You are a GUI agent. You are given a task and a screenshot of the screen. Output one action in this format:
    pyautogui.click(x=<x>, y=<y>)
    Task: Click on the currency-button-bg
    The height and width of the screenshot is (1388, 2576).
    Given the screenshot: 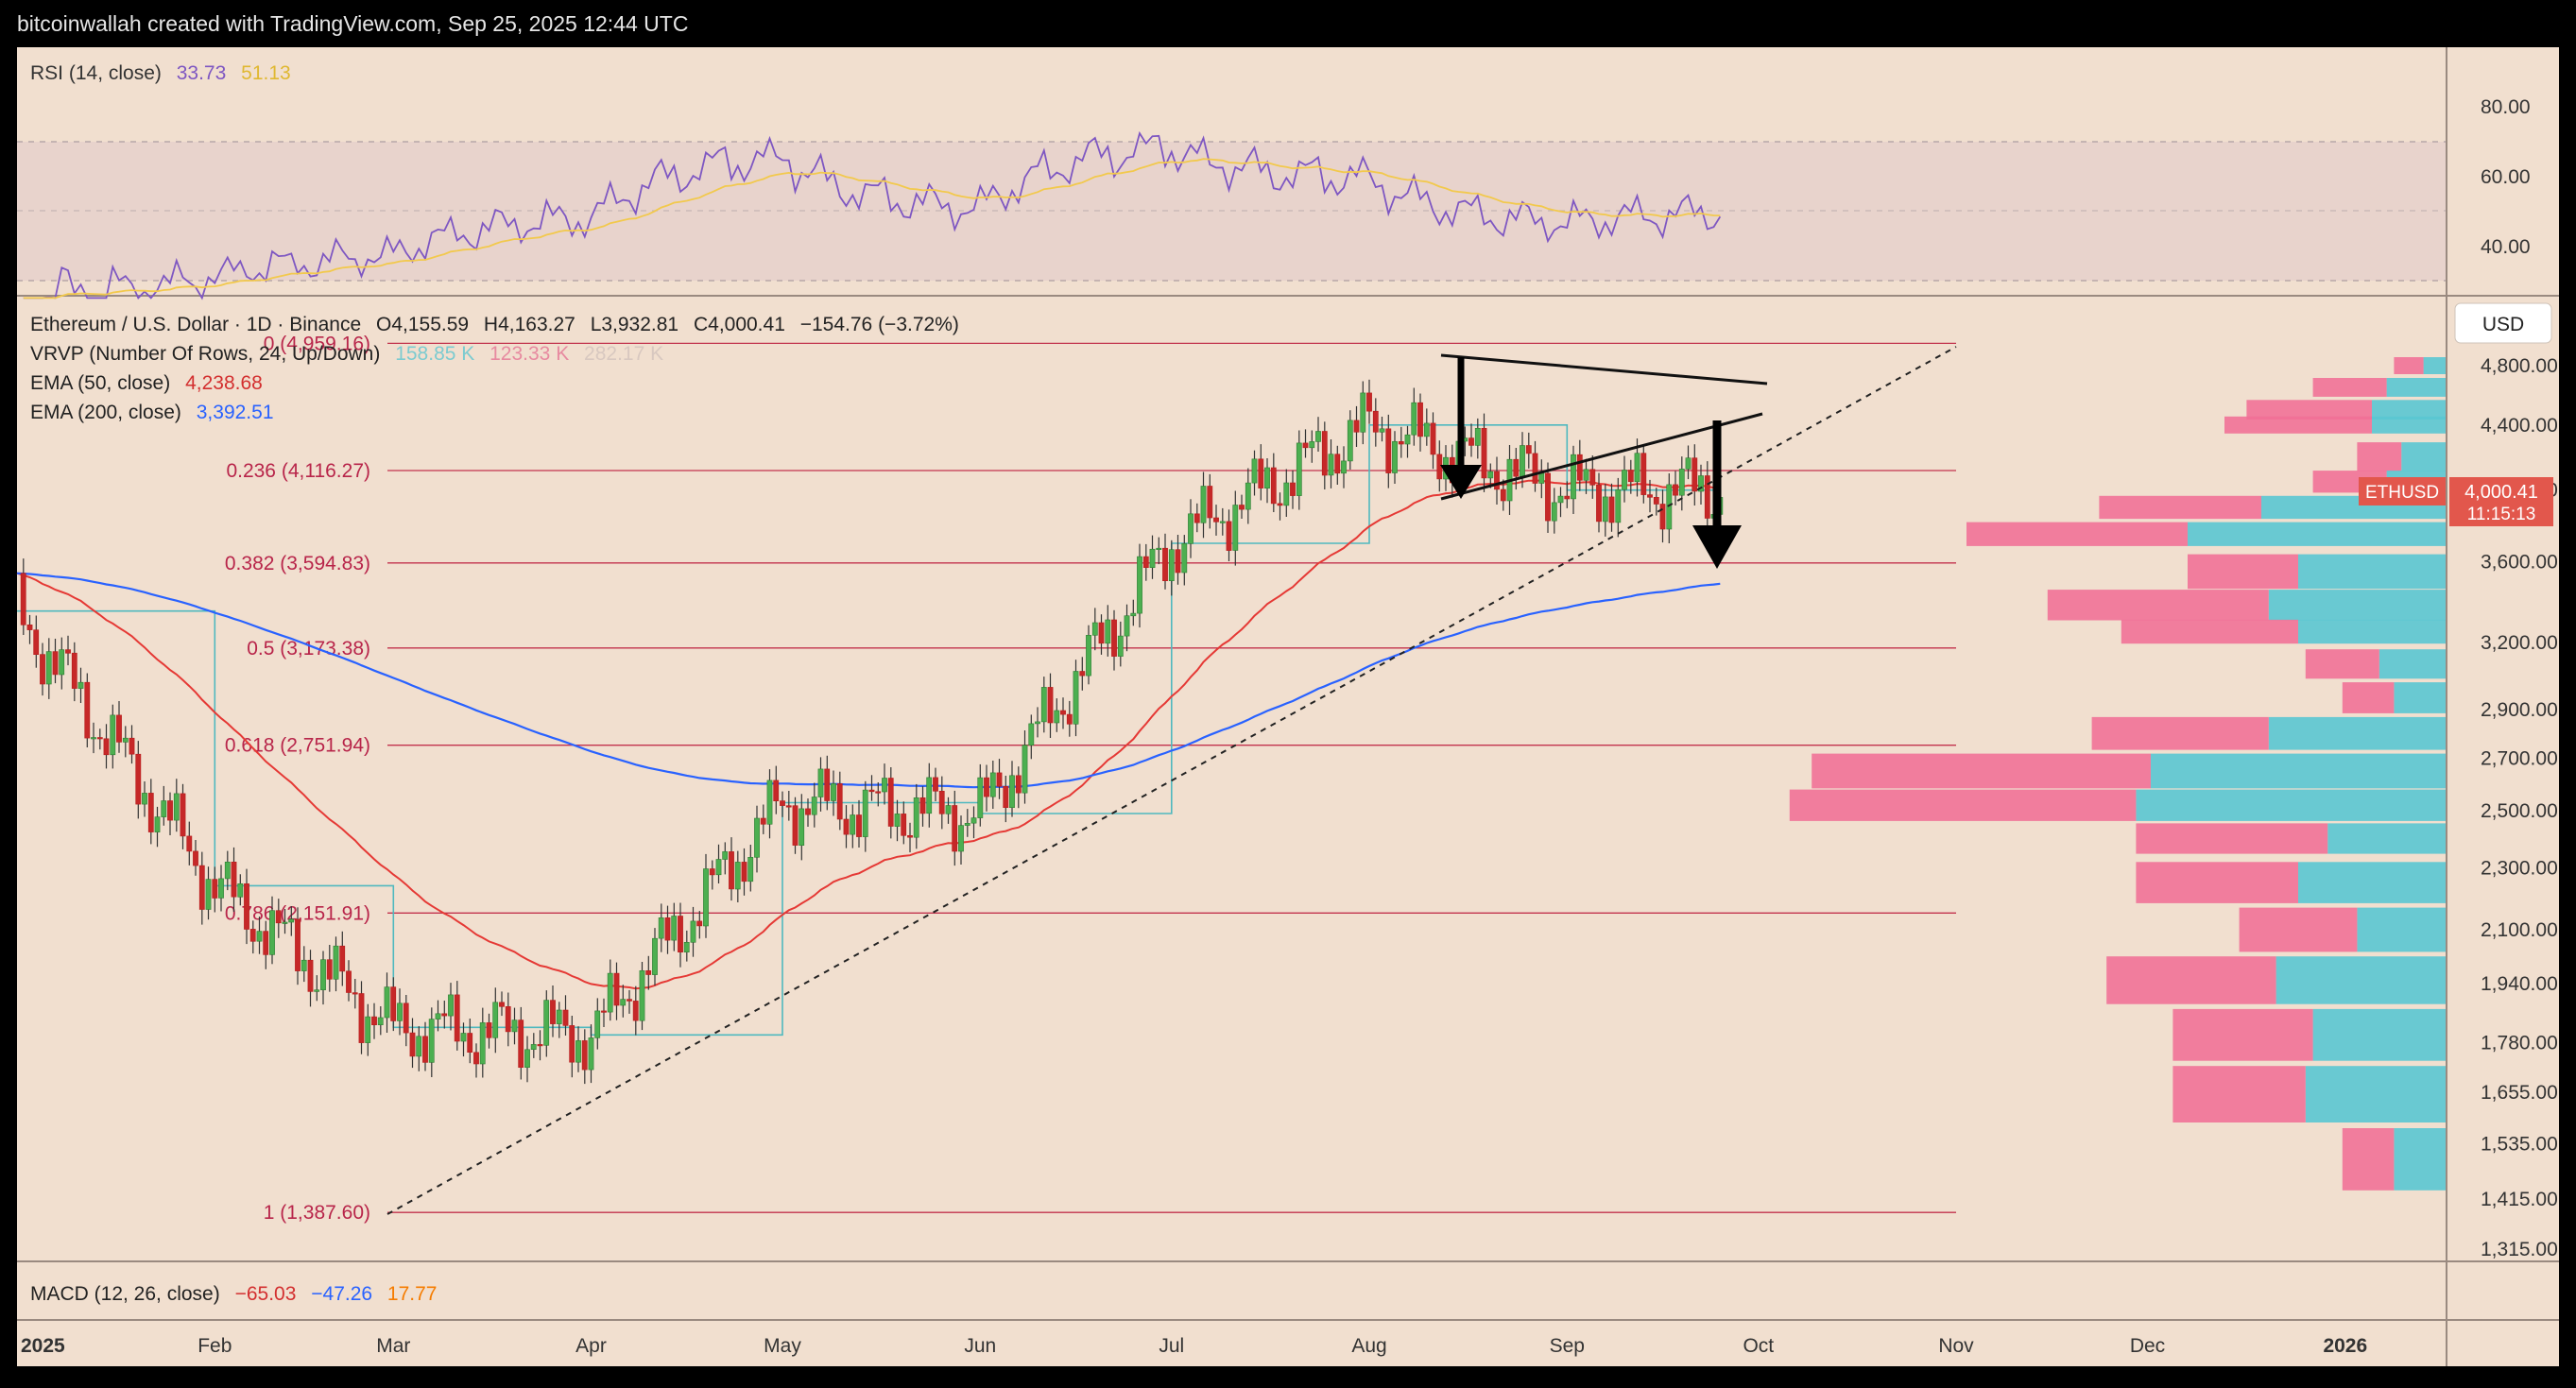 What is the action you would take?
    pyautogui.click(x=2503, y=323)
    